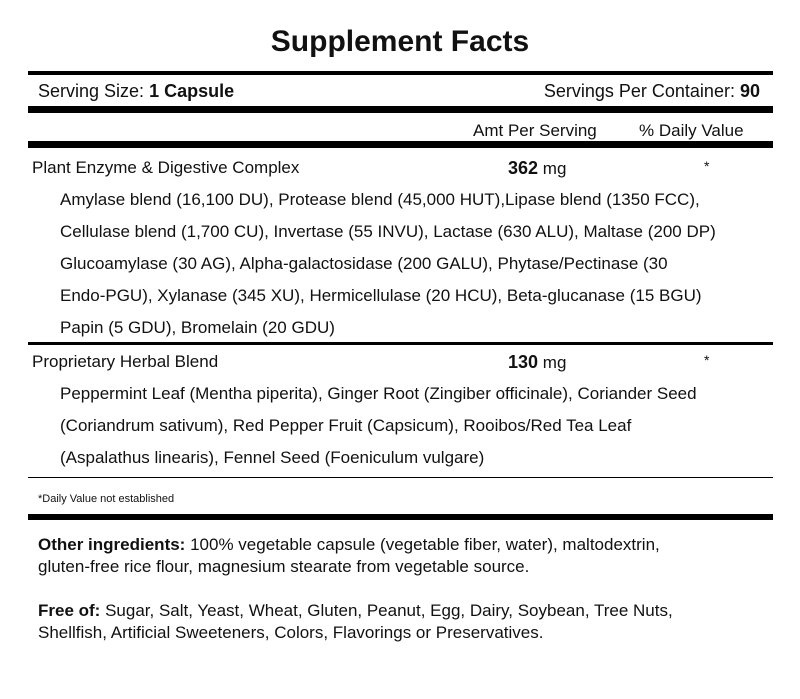  Describe the element at coordinates (69, 610) in the screenshot. I see `free-of-label: Free of:` at that location.